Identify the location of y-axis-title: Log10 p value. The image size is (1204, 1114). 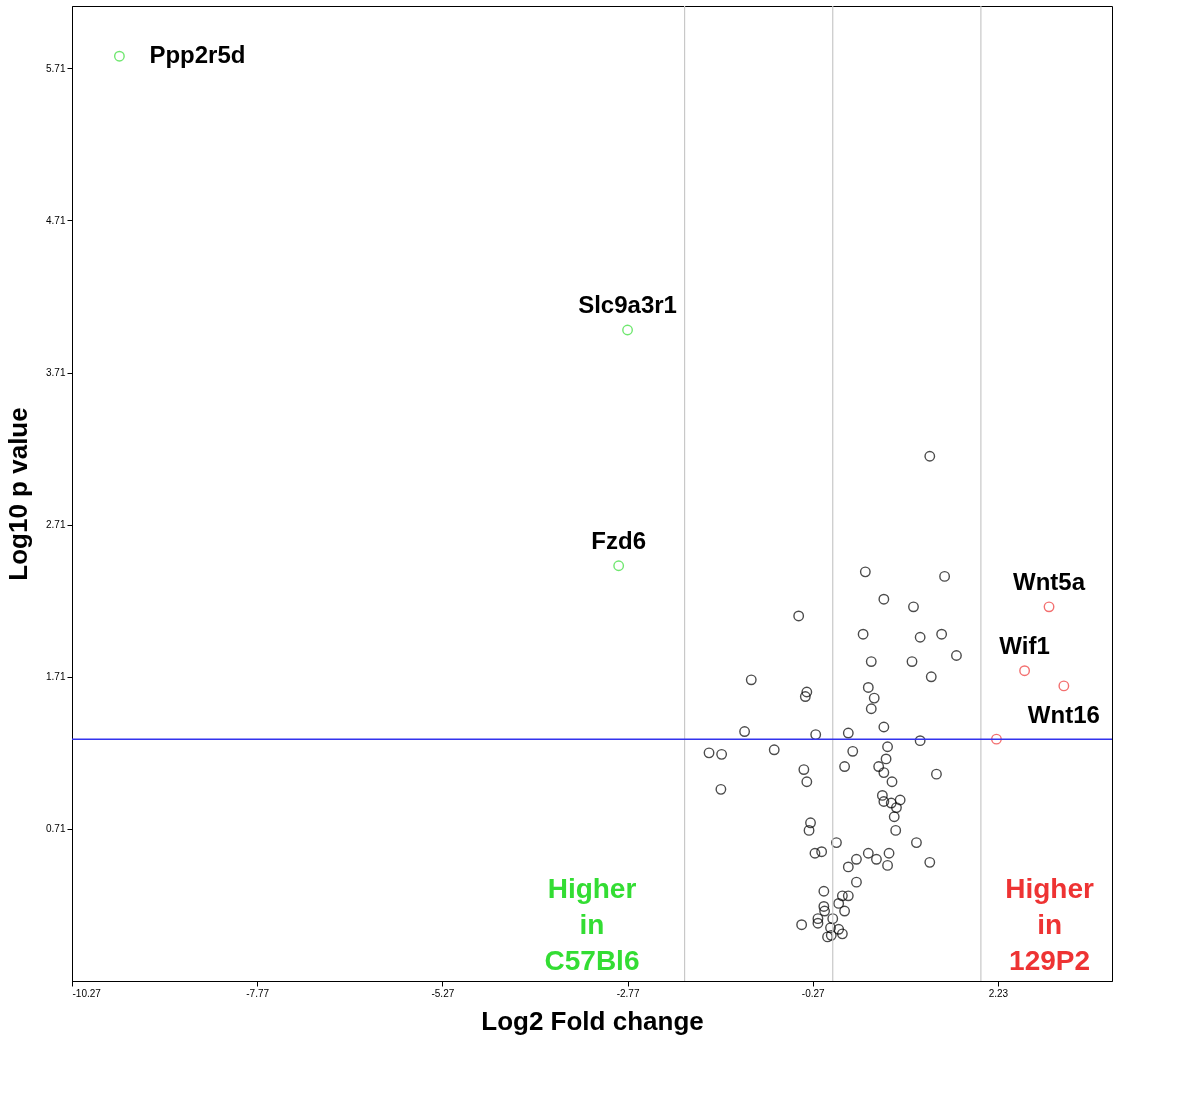
(18, 494).